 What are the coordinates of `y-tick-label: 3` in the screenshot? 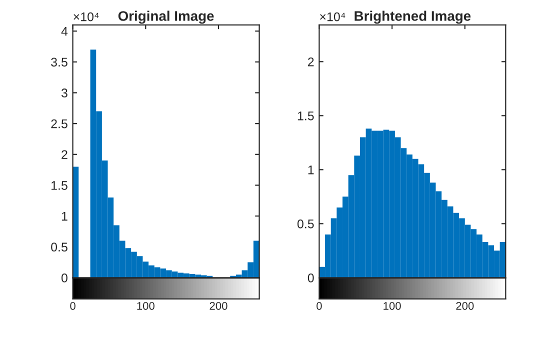 It's located at (64, 93).